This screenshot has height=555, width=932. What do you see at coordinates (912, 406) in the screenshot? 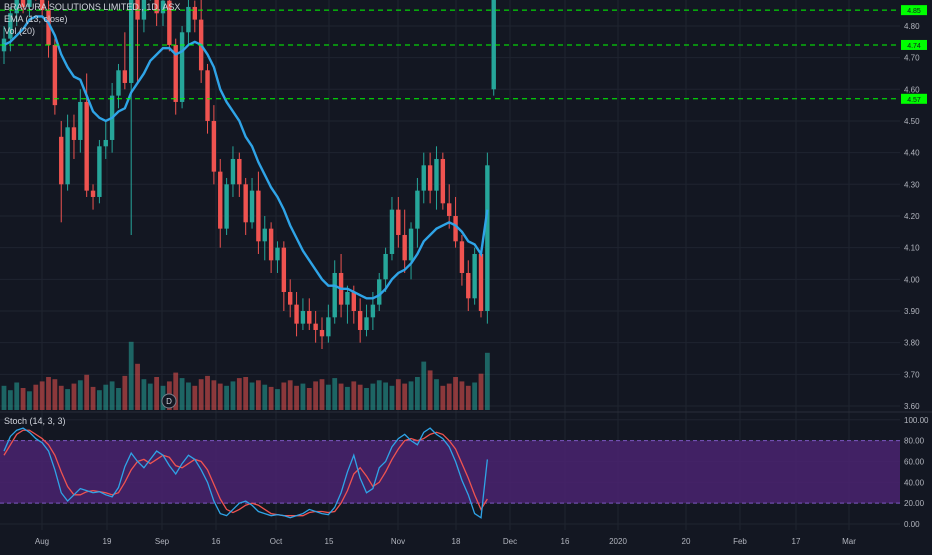
I see `price-axis-tick: 3.60` at bounding box center [912, 406].